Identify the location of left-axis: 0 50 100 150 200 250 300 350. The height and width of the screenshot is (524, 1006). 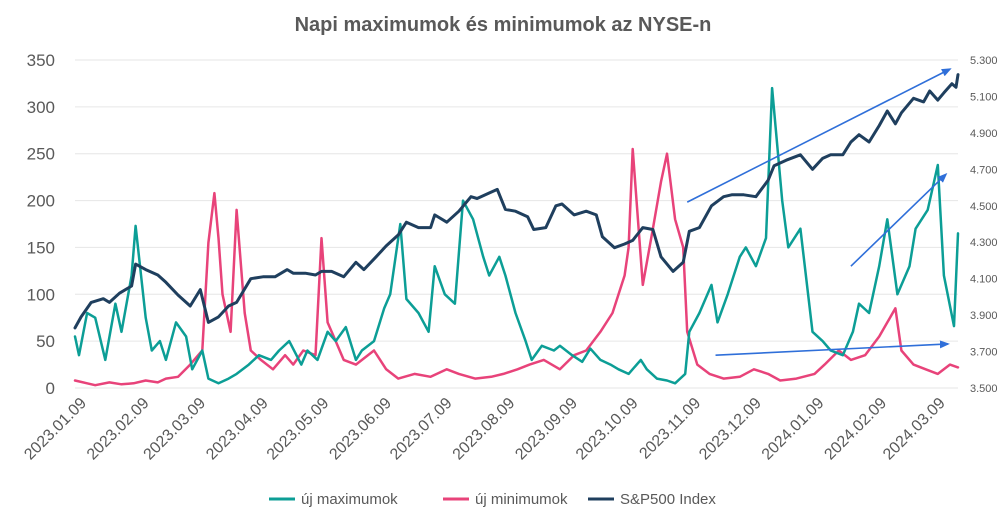
(41, 224).